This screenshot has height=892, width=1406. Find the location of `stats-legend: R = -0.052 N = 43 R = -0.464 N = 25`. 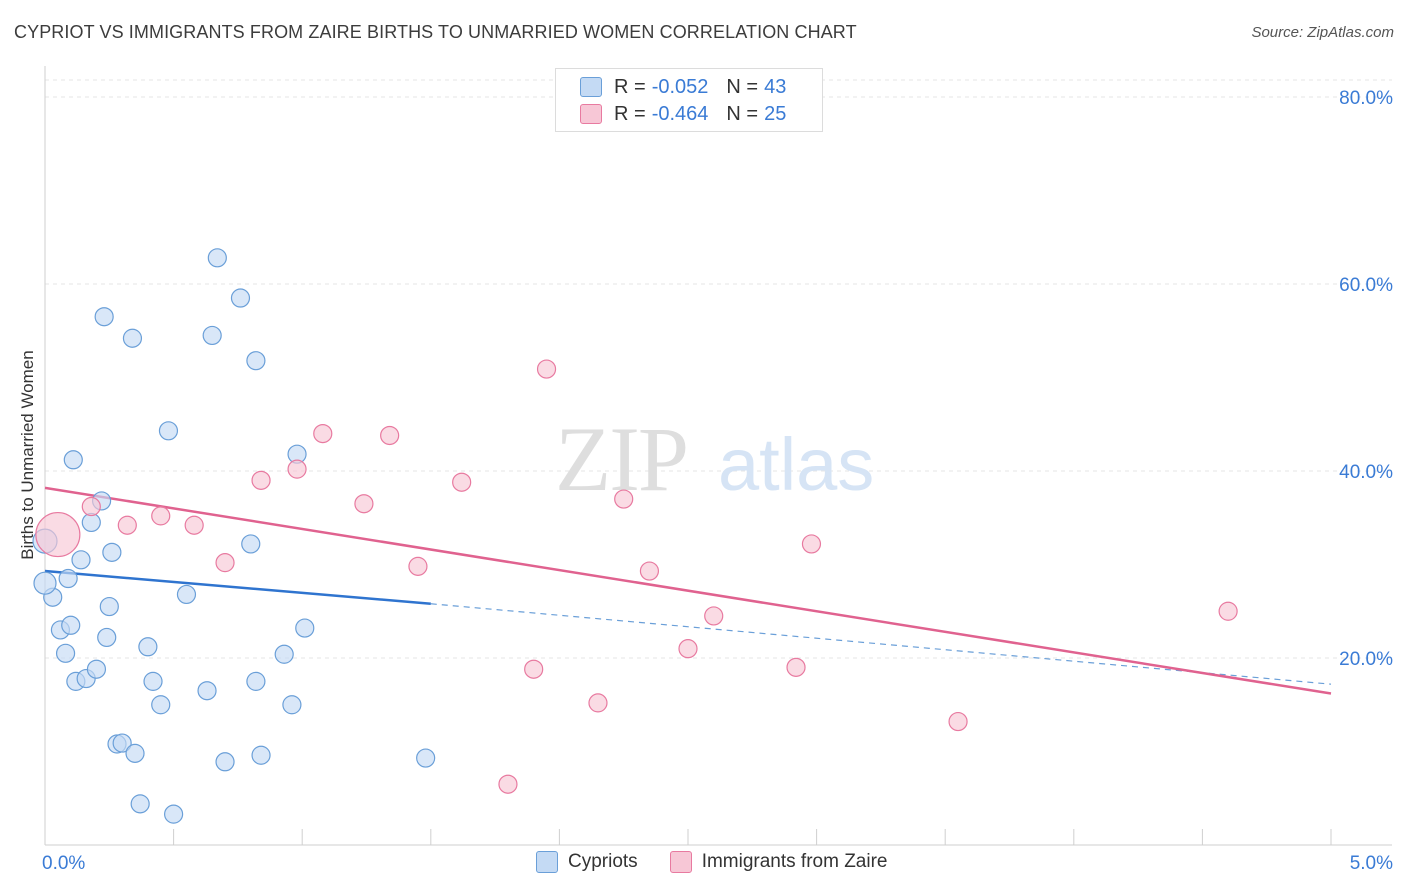

stats-legend: R = -0.052 N = 43 R = -0.464 N = 25 is located at coordinates (689, 100).